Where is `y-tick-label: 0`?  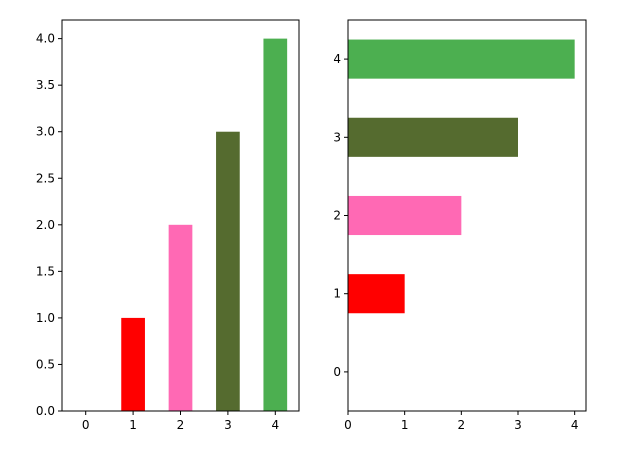 y-tick-label: 0 is located at coordinates (337, 372).